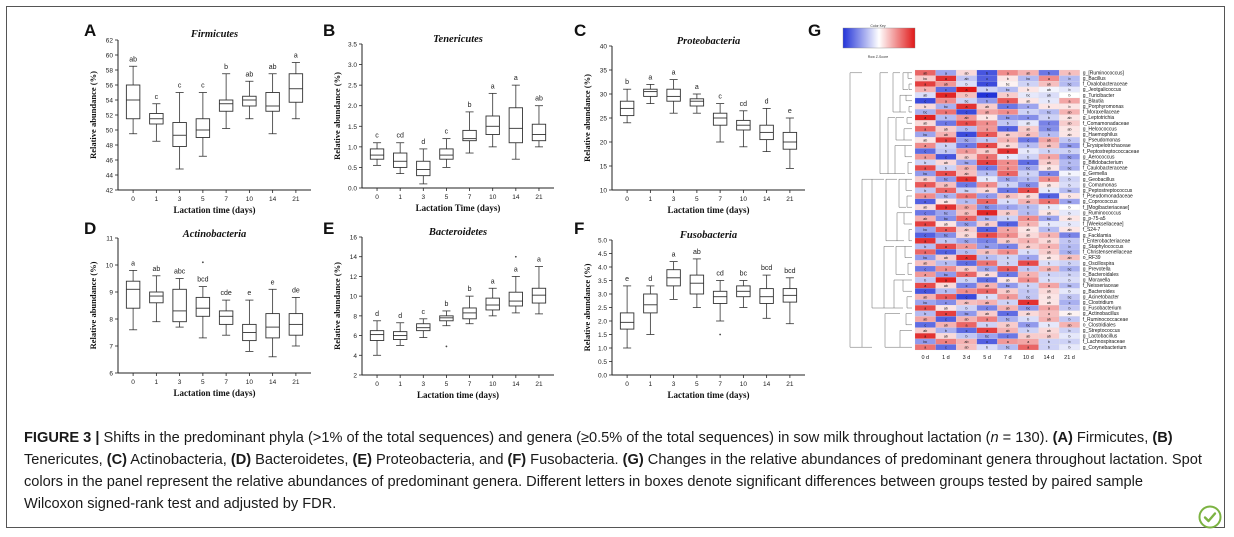  What do you see at coordinates (1016, 134) in the screenshot?
I see `heatmap-row: bc ab c a ab ab b ab g_Haemophilus` at bounding box center [1016, 134].